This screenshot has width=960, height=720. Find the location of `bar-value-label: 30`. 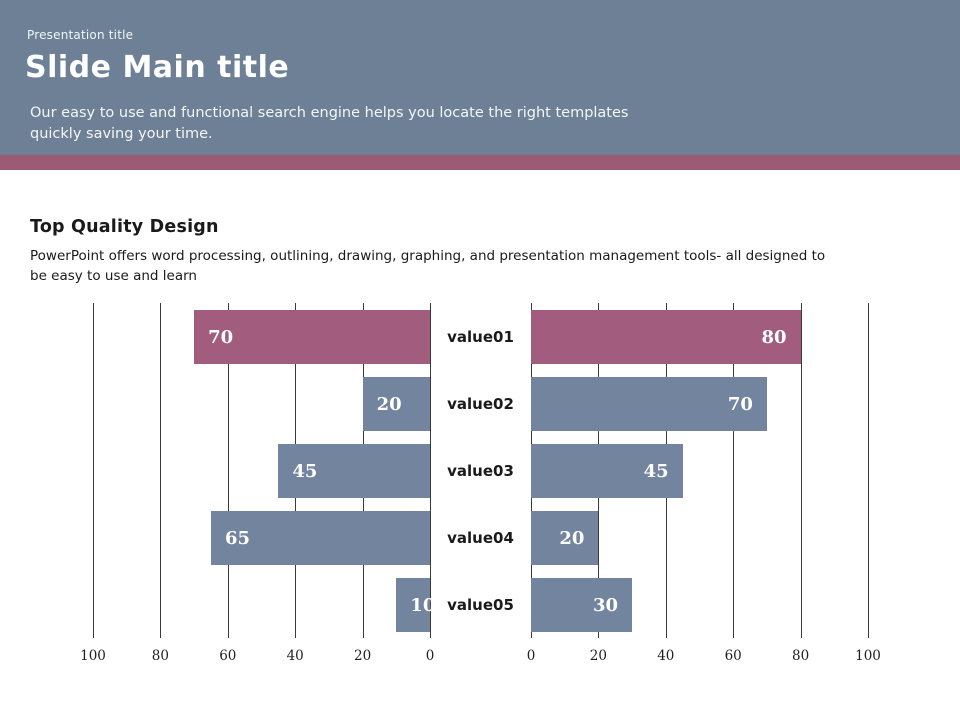

bar-value-label: 30 is located at coordinates (606, 605).